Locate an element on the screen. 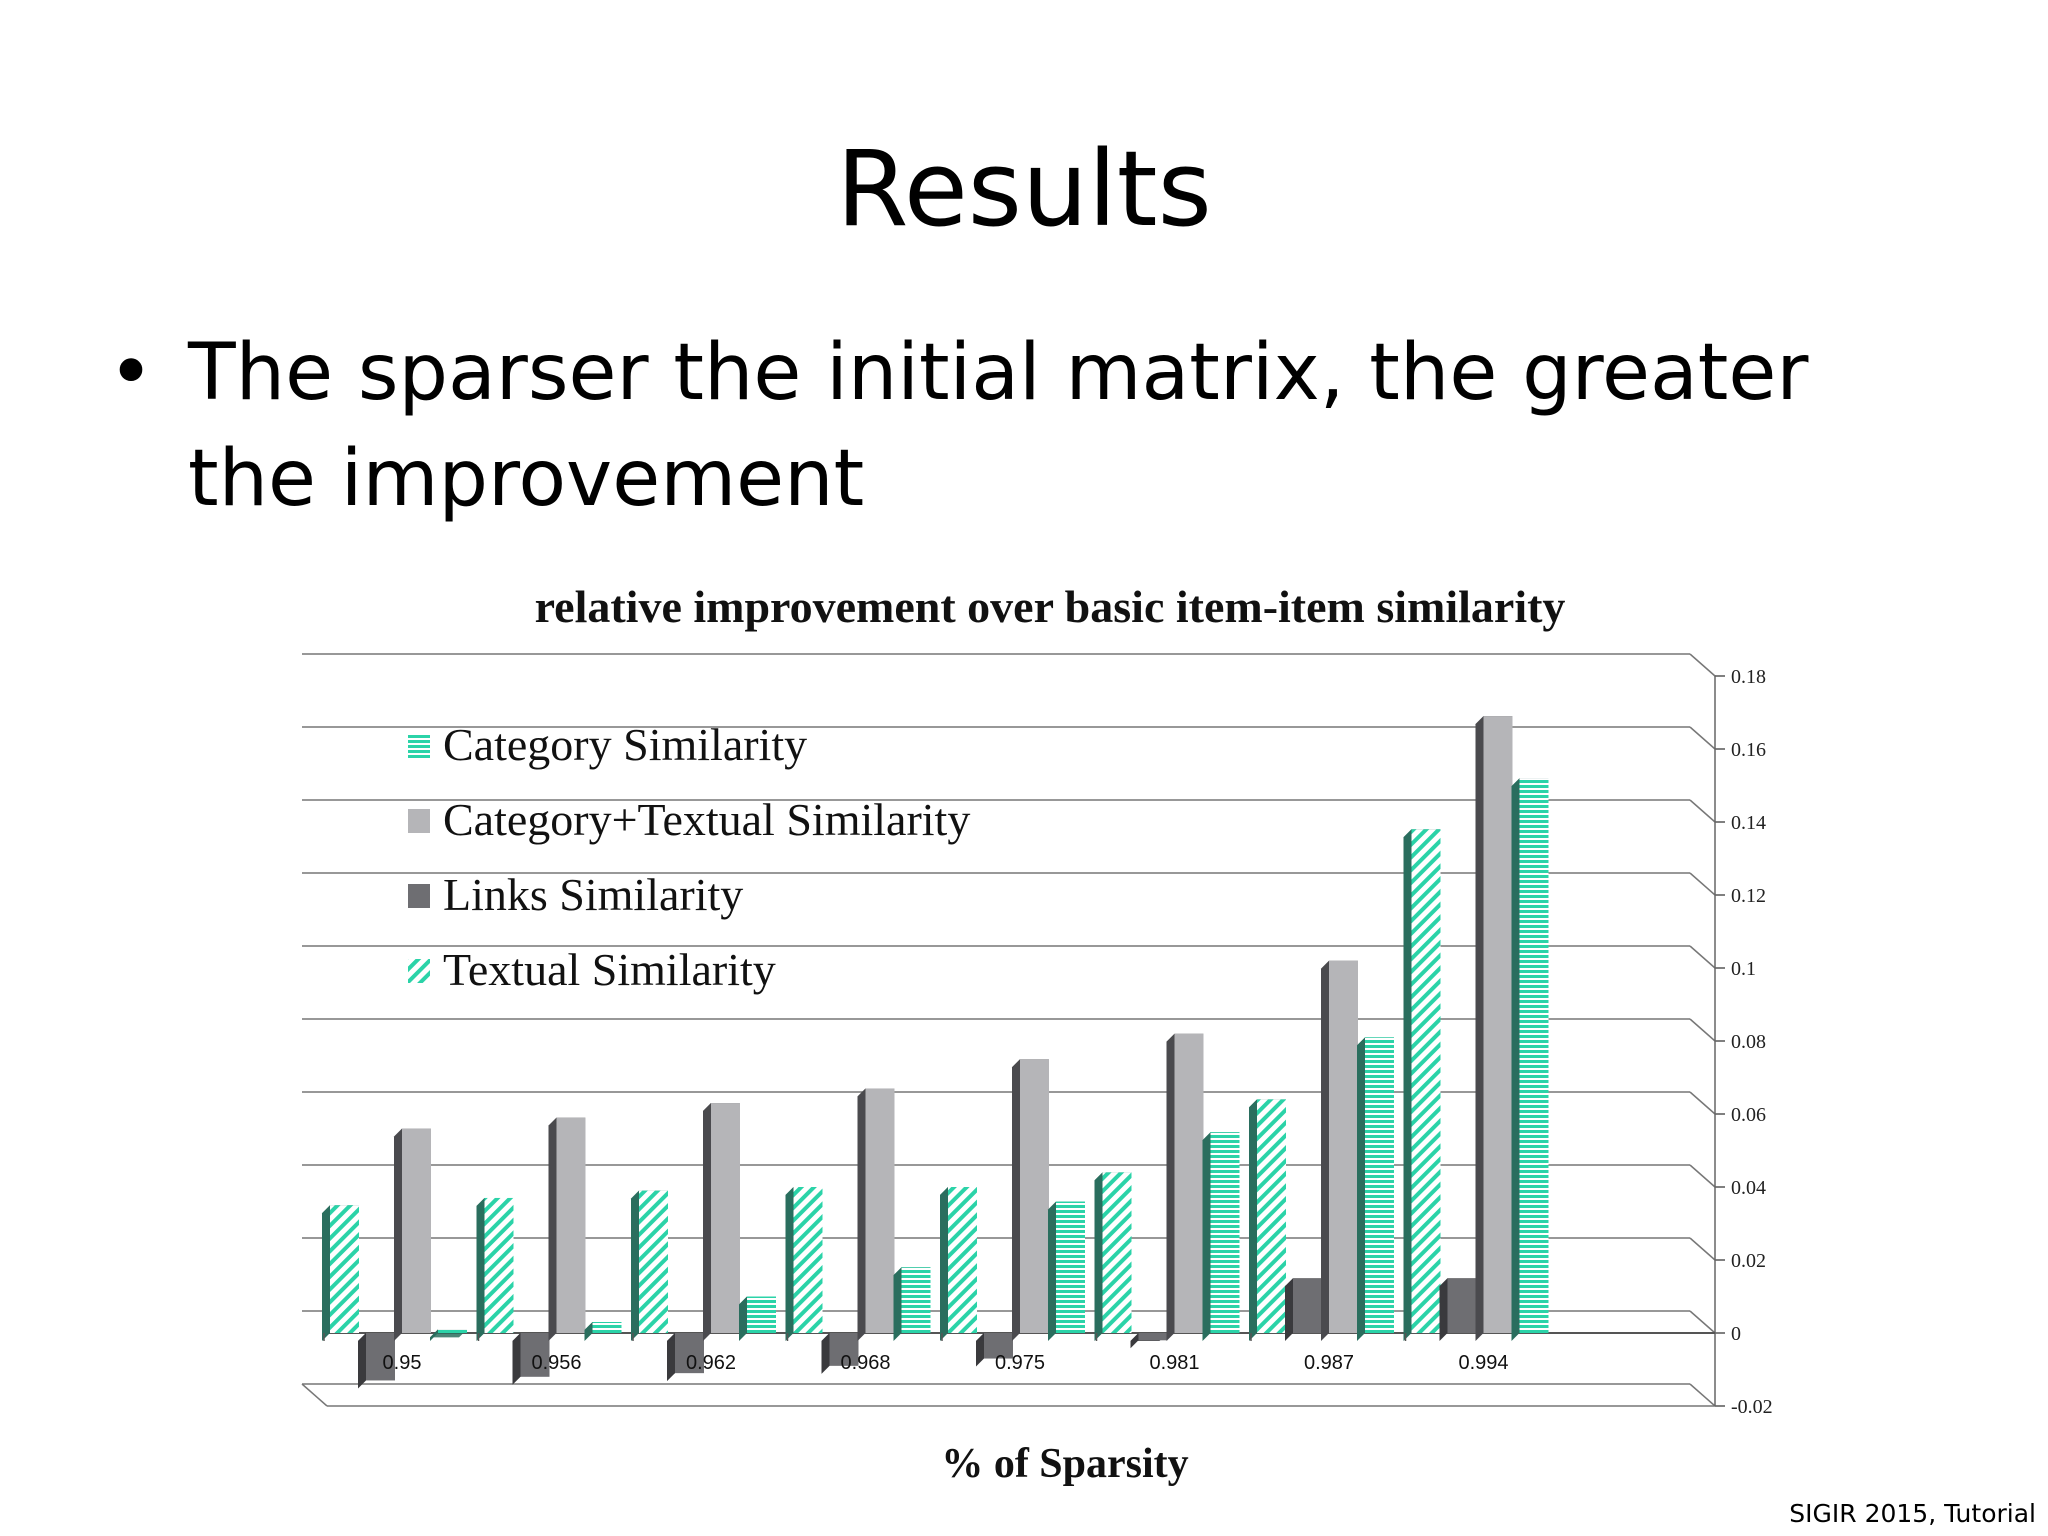  y-tick-label: 0.06 is located at coordinates (1748, 1115).